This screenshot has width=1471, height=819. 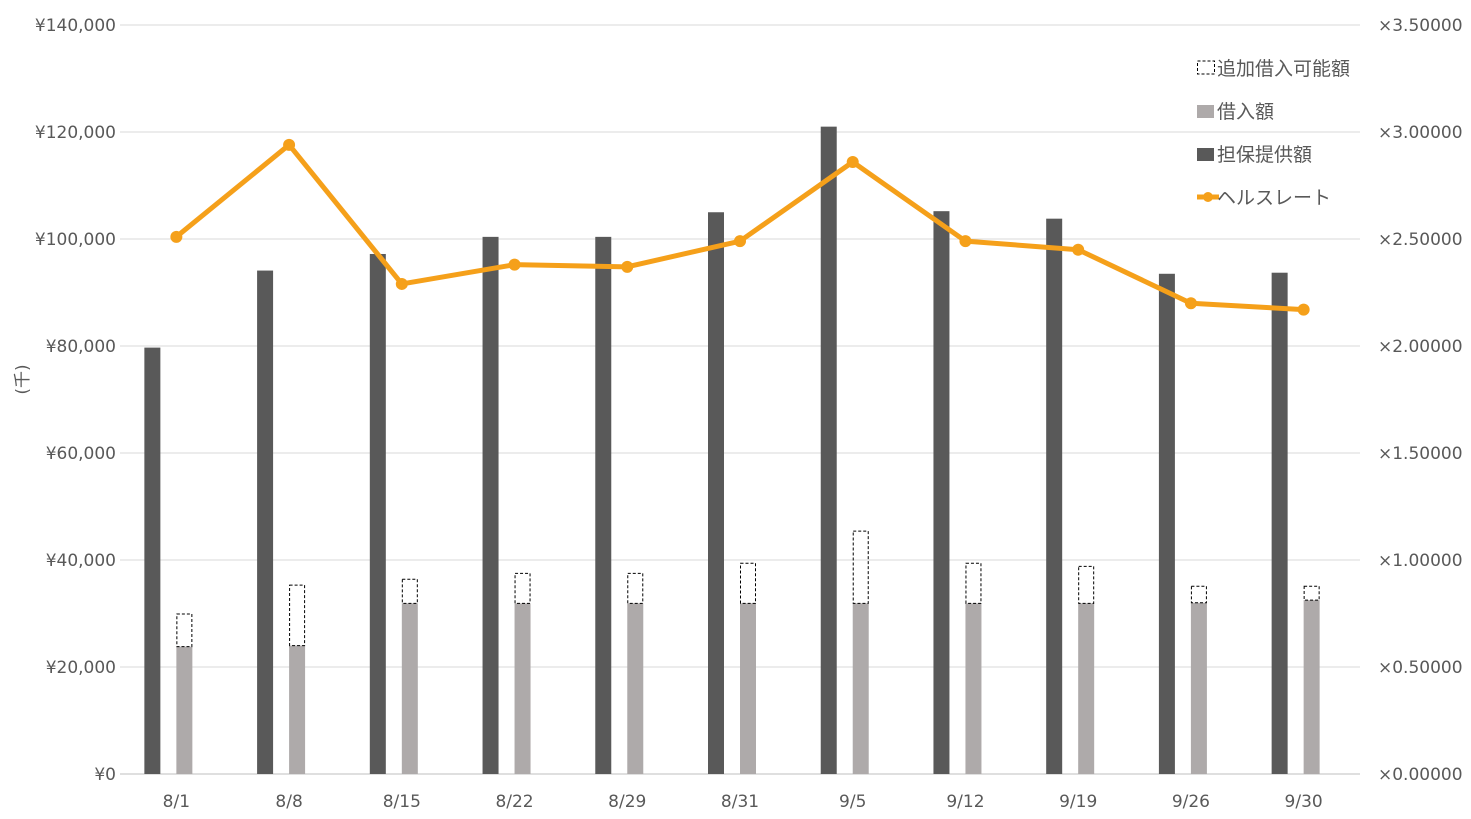 I want to click on right-tick-label: ×3.50000, so click(x=1420, y=26).